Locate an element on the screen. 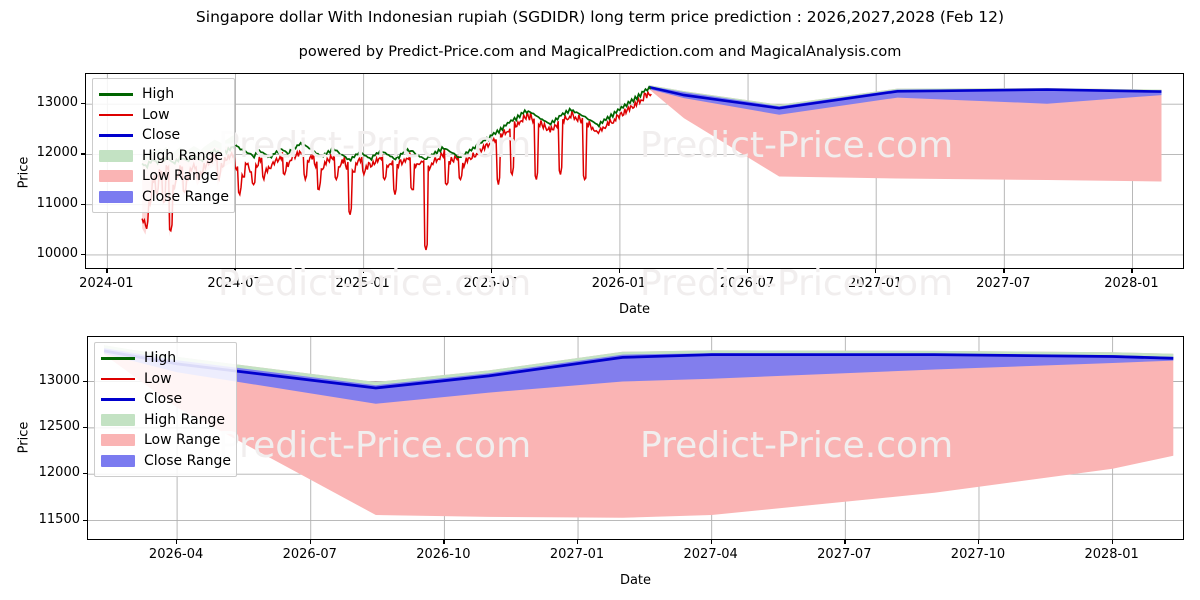 Image resolution: width=1200 pixels, height=600 pixels. x-tick-label: 2024-07 is located at coordinates (234, 283).